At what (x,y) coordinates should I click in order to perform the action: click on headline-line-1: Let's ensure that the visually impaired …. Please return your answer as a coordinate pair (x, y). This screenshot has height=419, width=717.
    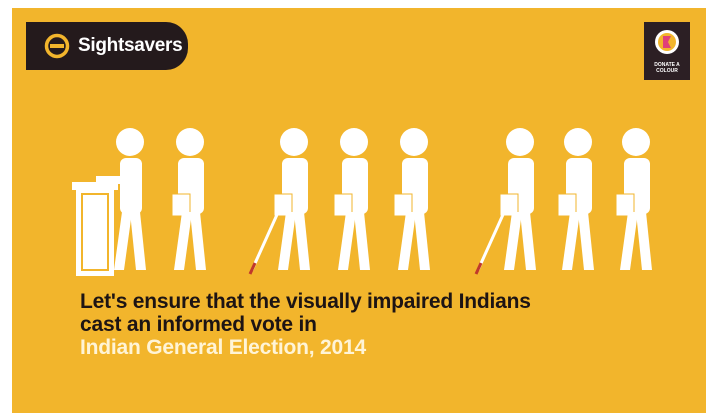
    Looking at the image, I should click on (305, 301).